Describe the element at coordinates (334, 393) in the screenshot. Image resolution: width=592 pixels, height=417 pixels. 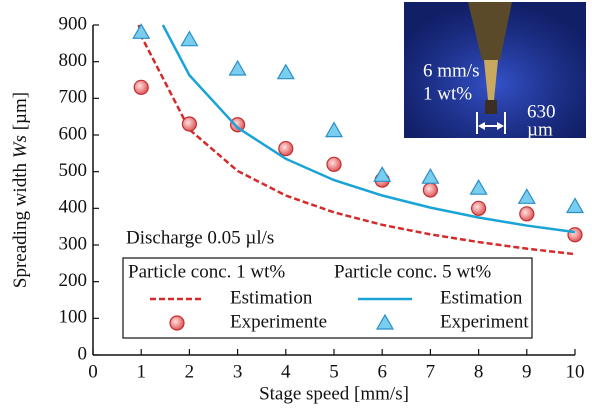
I see `x-axis-label: Stage speed [mm/s]` at that location.